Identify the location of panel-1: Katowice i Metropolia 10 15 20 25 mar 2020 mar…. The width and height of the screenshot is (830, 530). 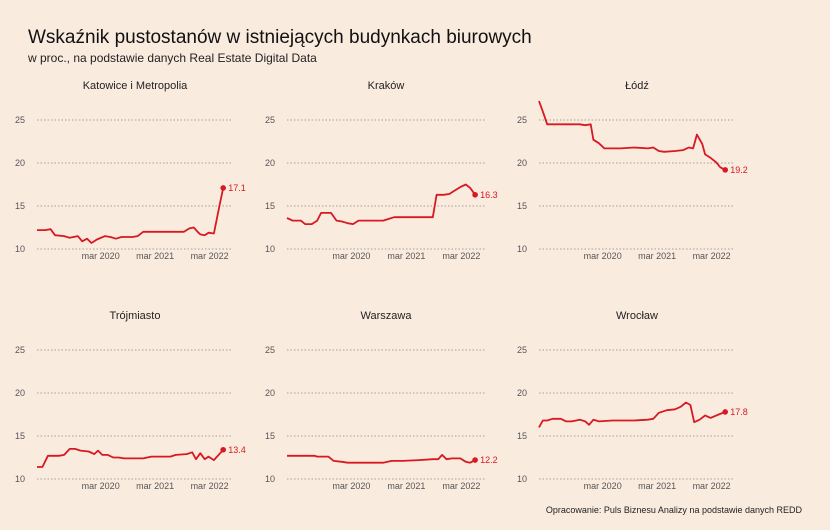
(130, 170).